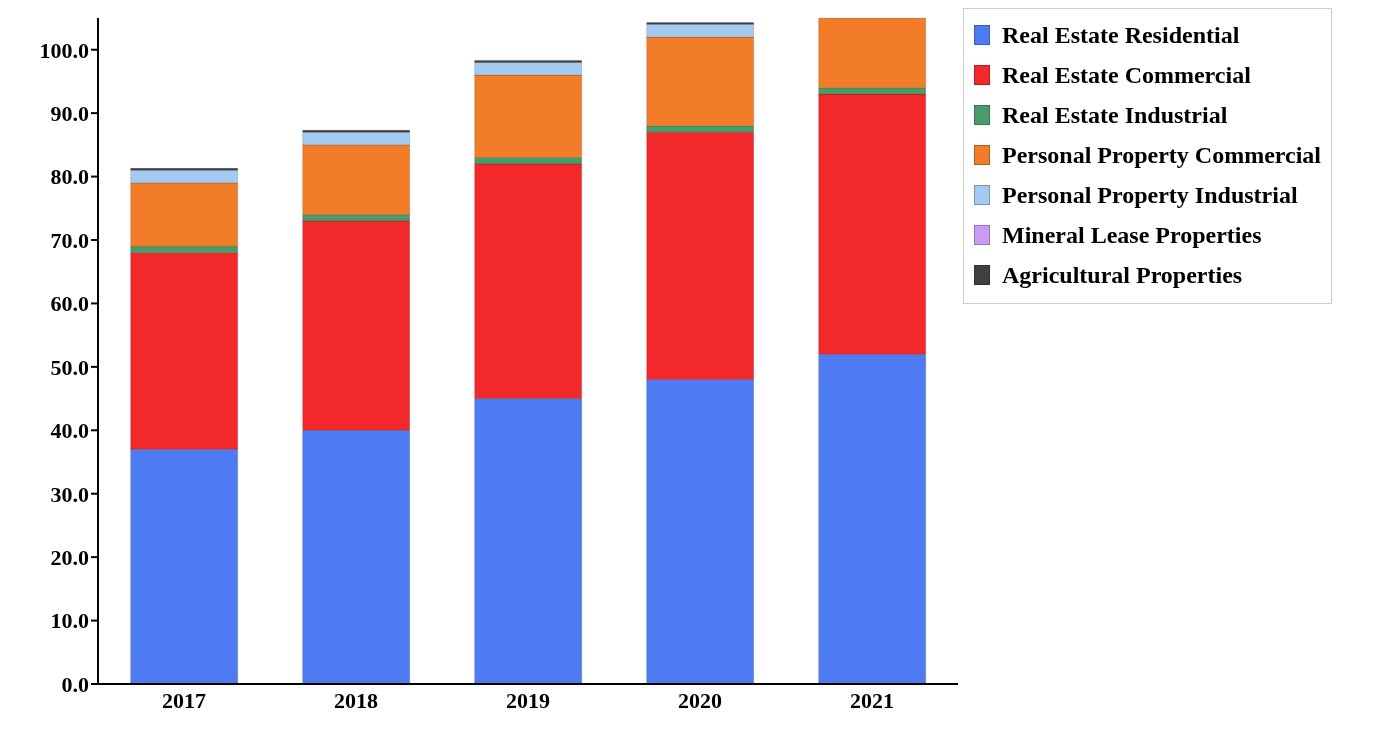 The width and height of the screenshot is (1393, 734). I want to click on legend-label: Mineral Lease Properties, so click(1132, 235).